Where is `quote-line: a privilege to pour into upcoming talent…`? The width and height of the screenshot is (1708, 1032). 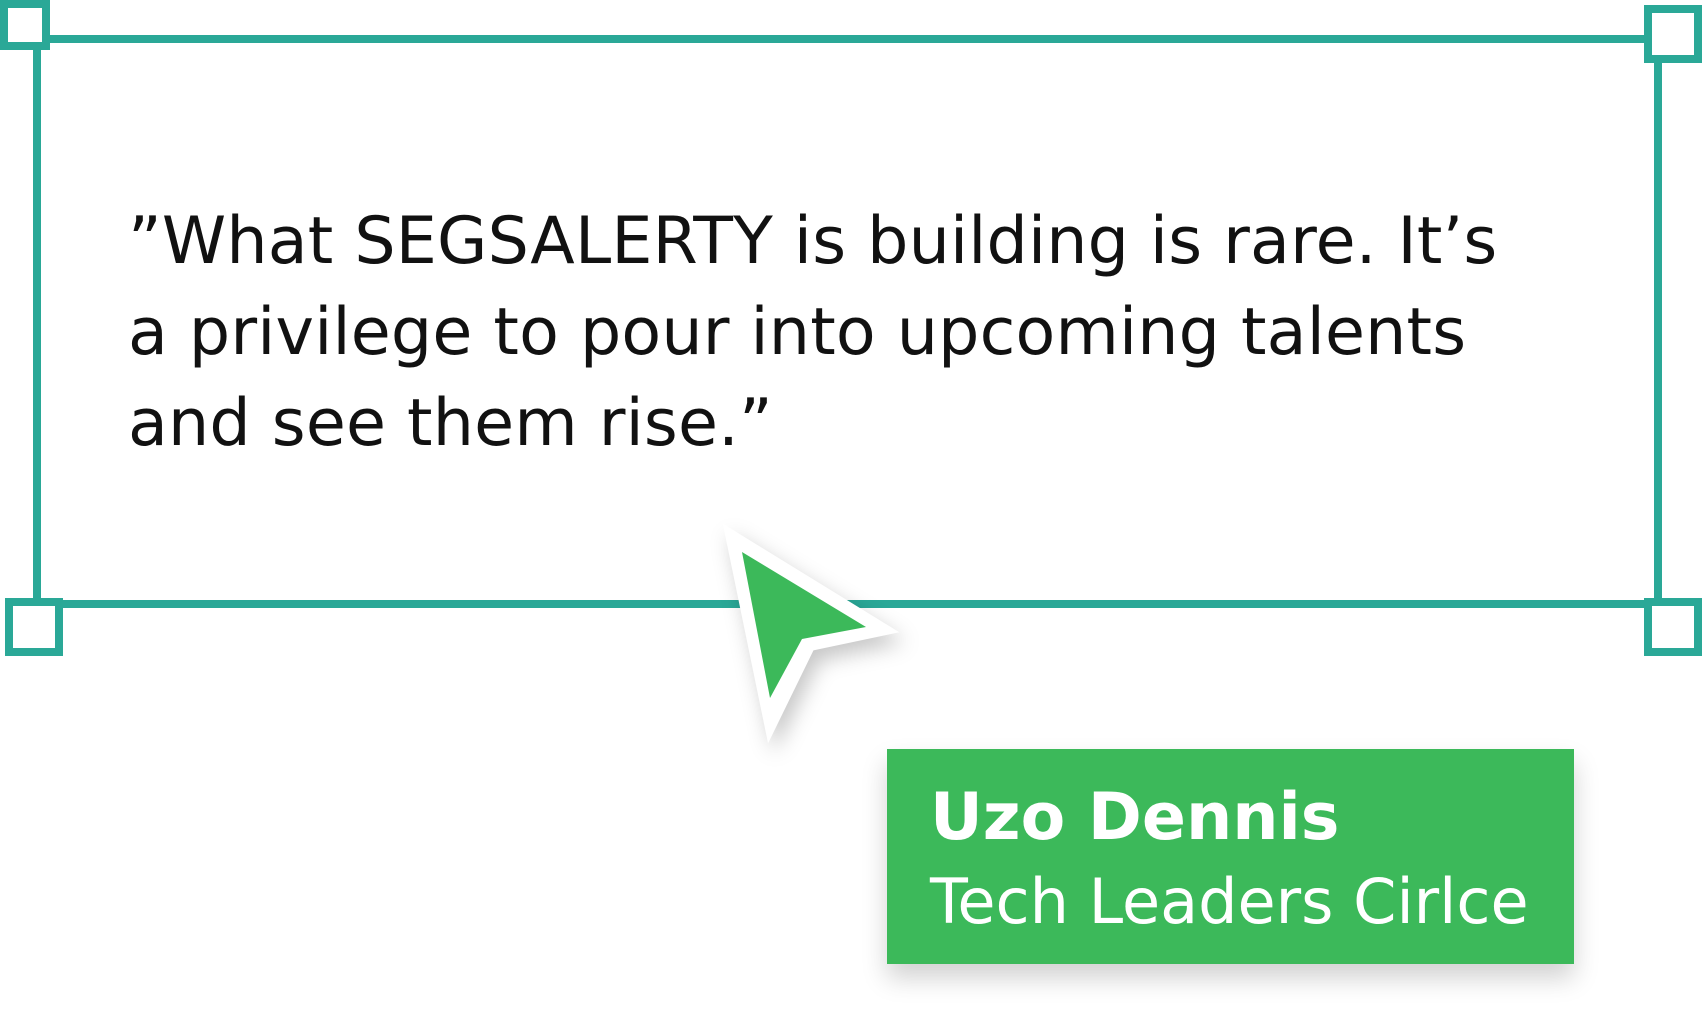 quote-line: a privilege to pour into upcoming talent… is located at coordinates (797, 332).